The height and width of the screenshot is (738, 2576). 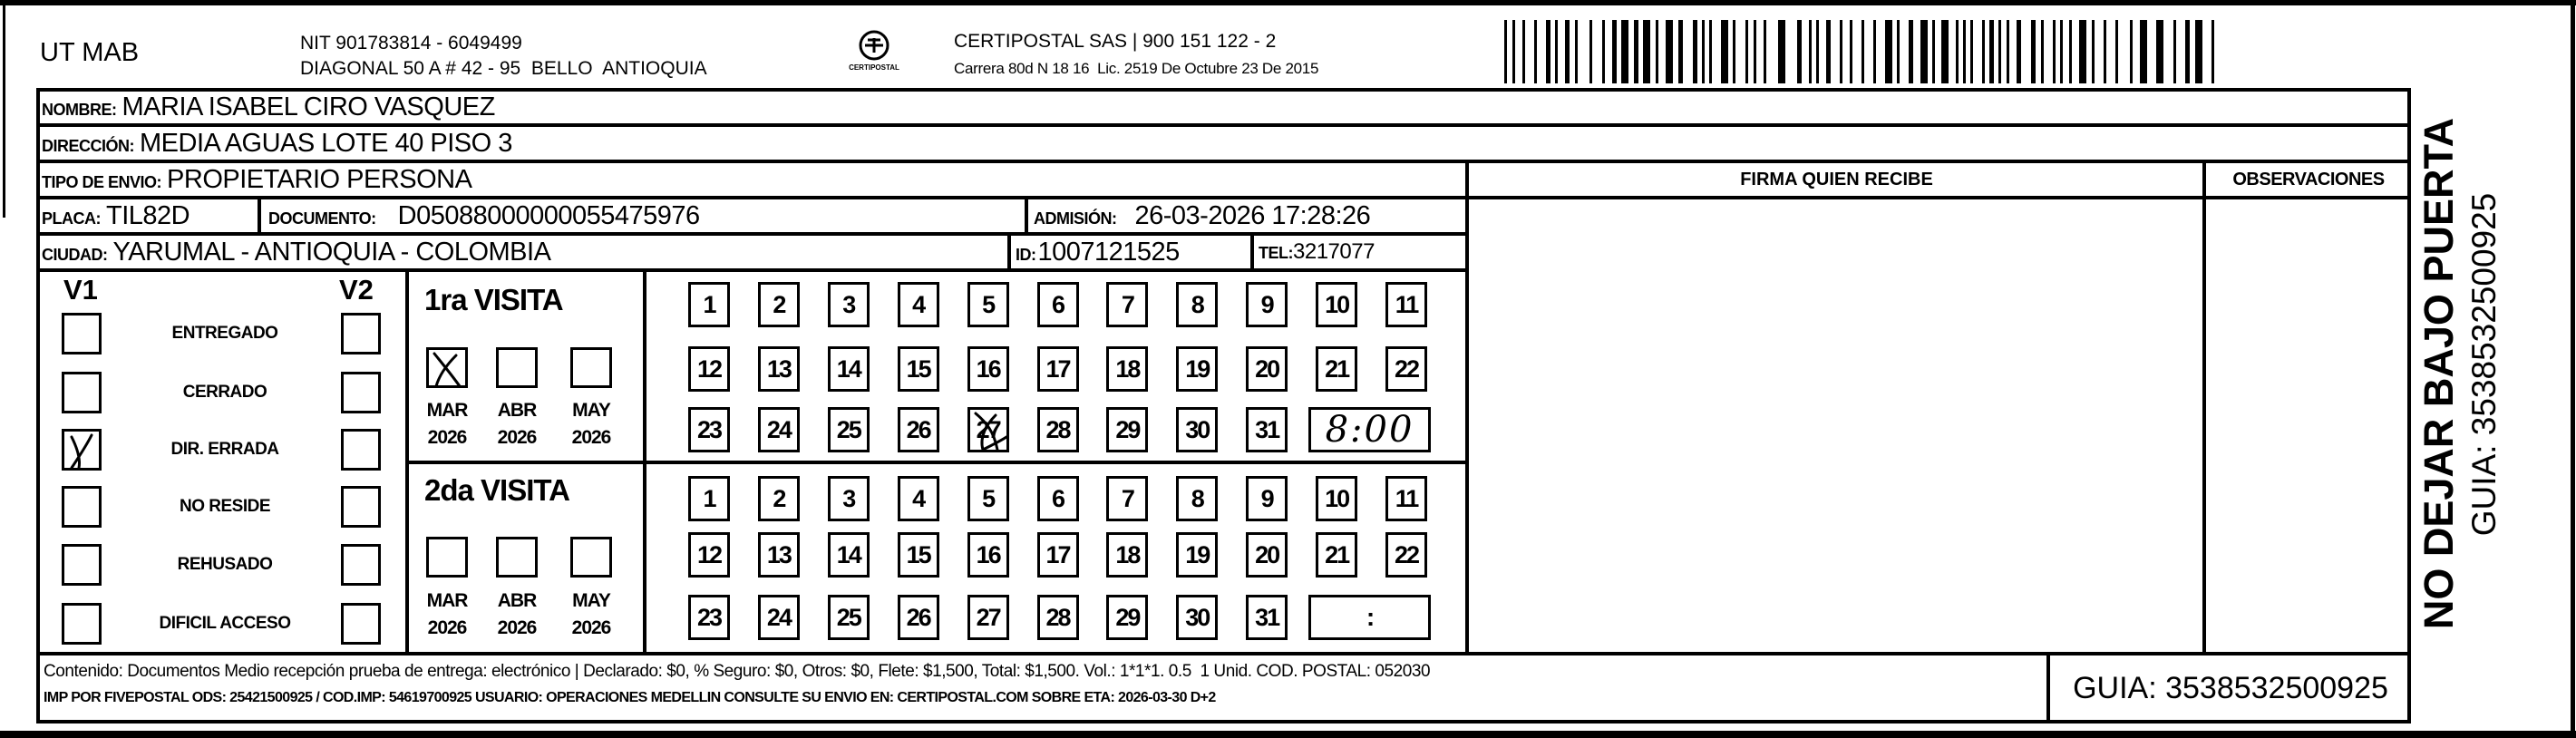 I want to click on day-number: 5, so click(x=989, y=498).